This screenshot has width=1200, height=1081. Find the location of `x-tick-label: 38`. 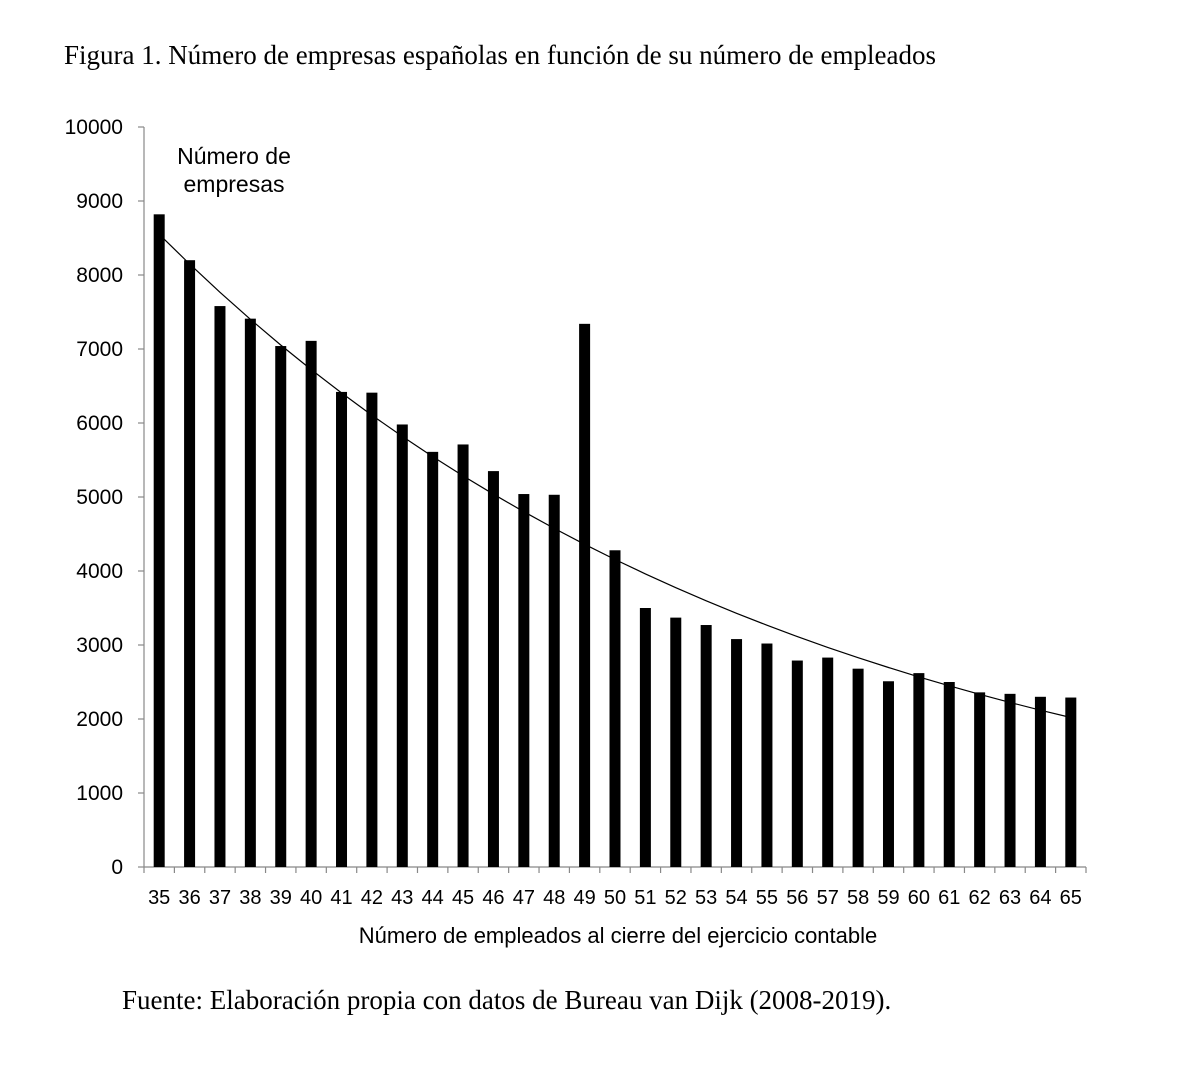

x-tick-label: 38 is located at coordinates (250, 898).